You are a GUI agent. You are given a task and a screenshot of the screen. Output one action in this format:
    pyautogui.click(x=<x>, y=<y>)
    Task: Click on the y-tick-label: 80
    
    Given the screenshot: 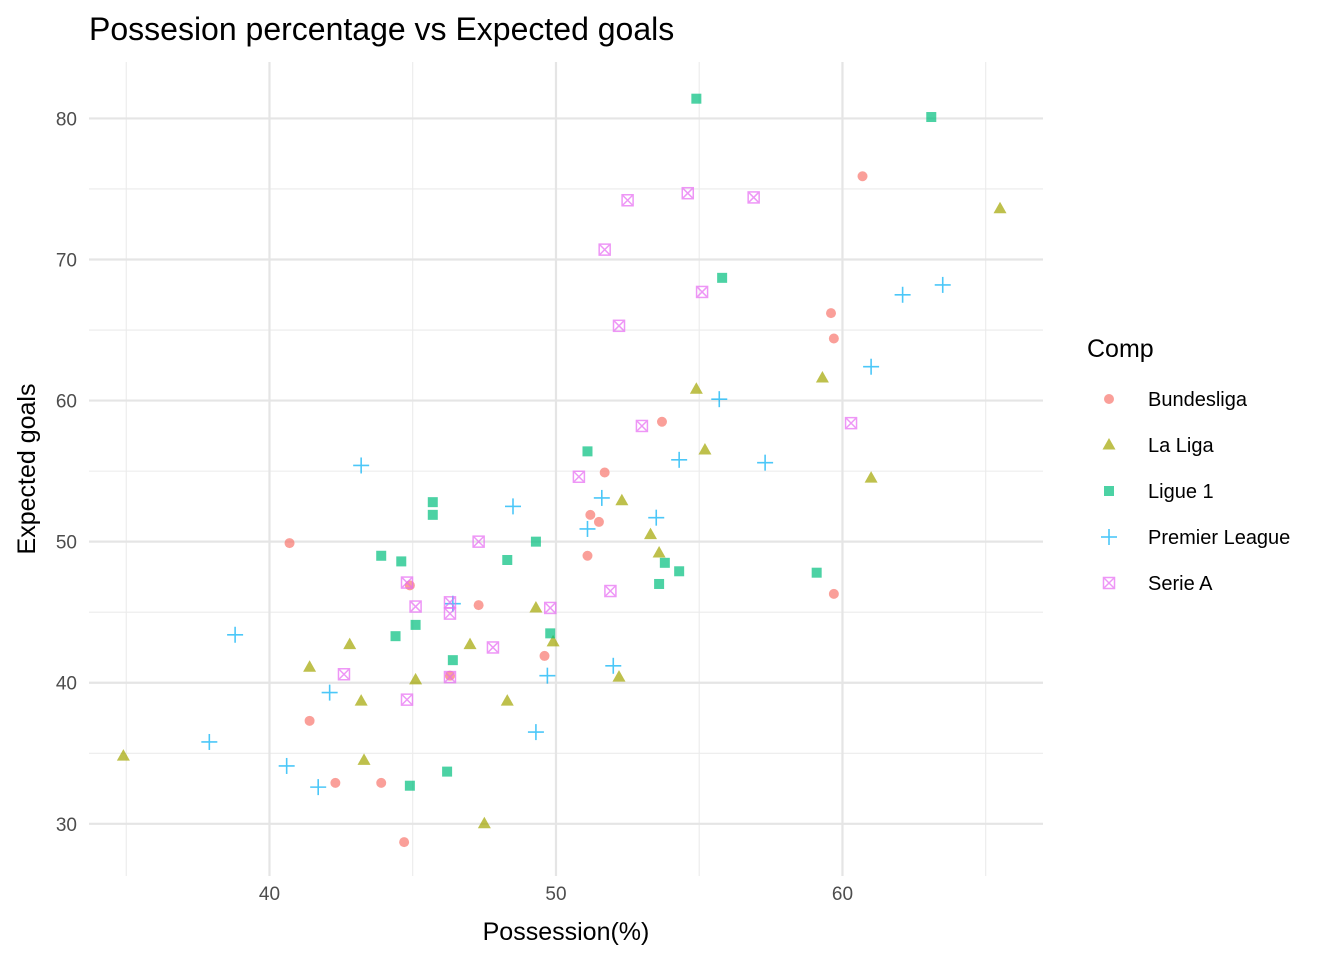 What is the action you would take?
    pyautogui.click(x=66, y=119)
    